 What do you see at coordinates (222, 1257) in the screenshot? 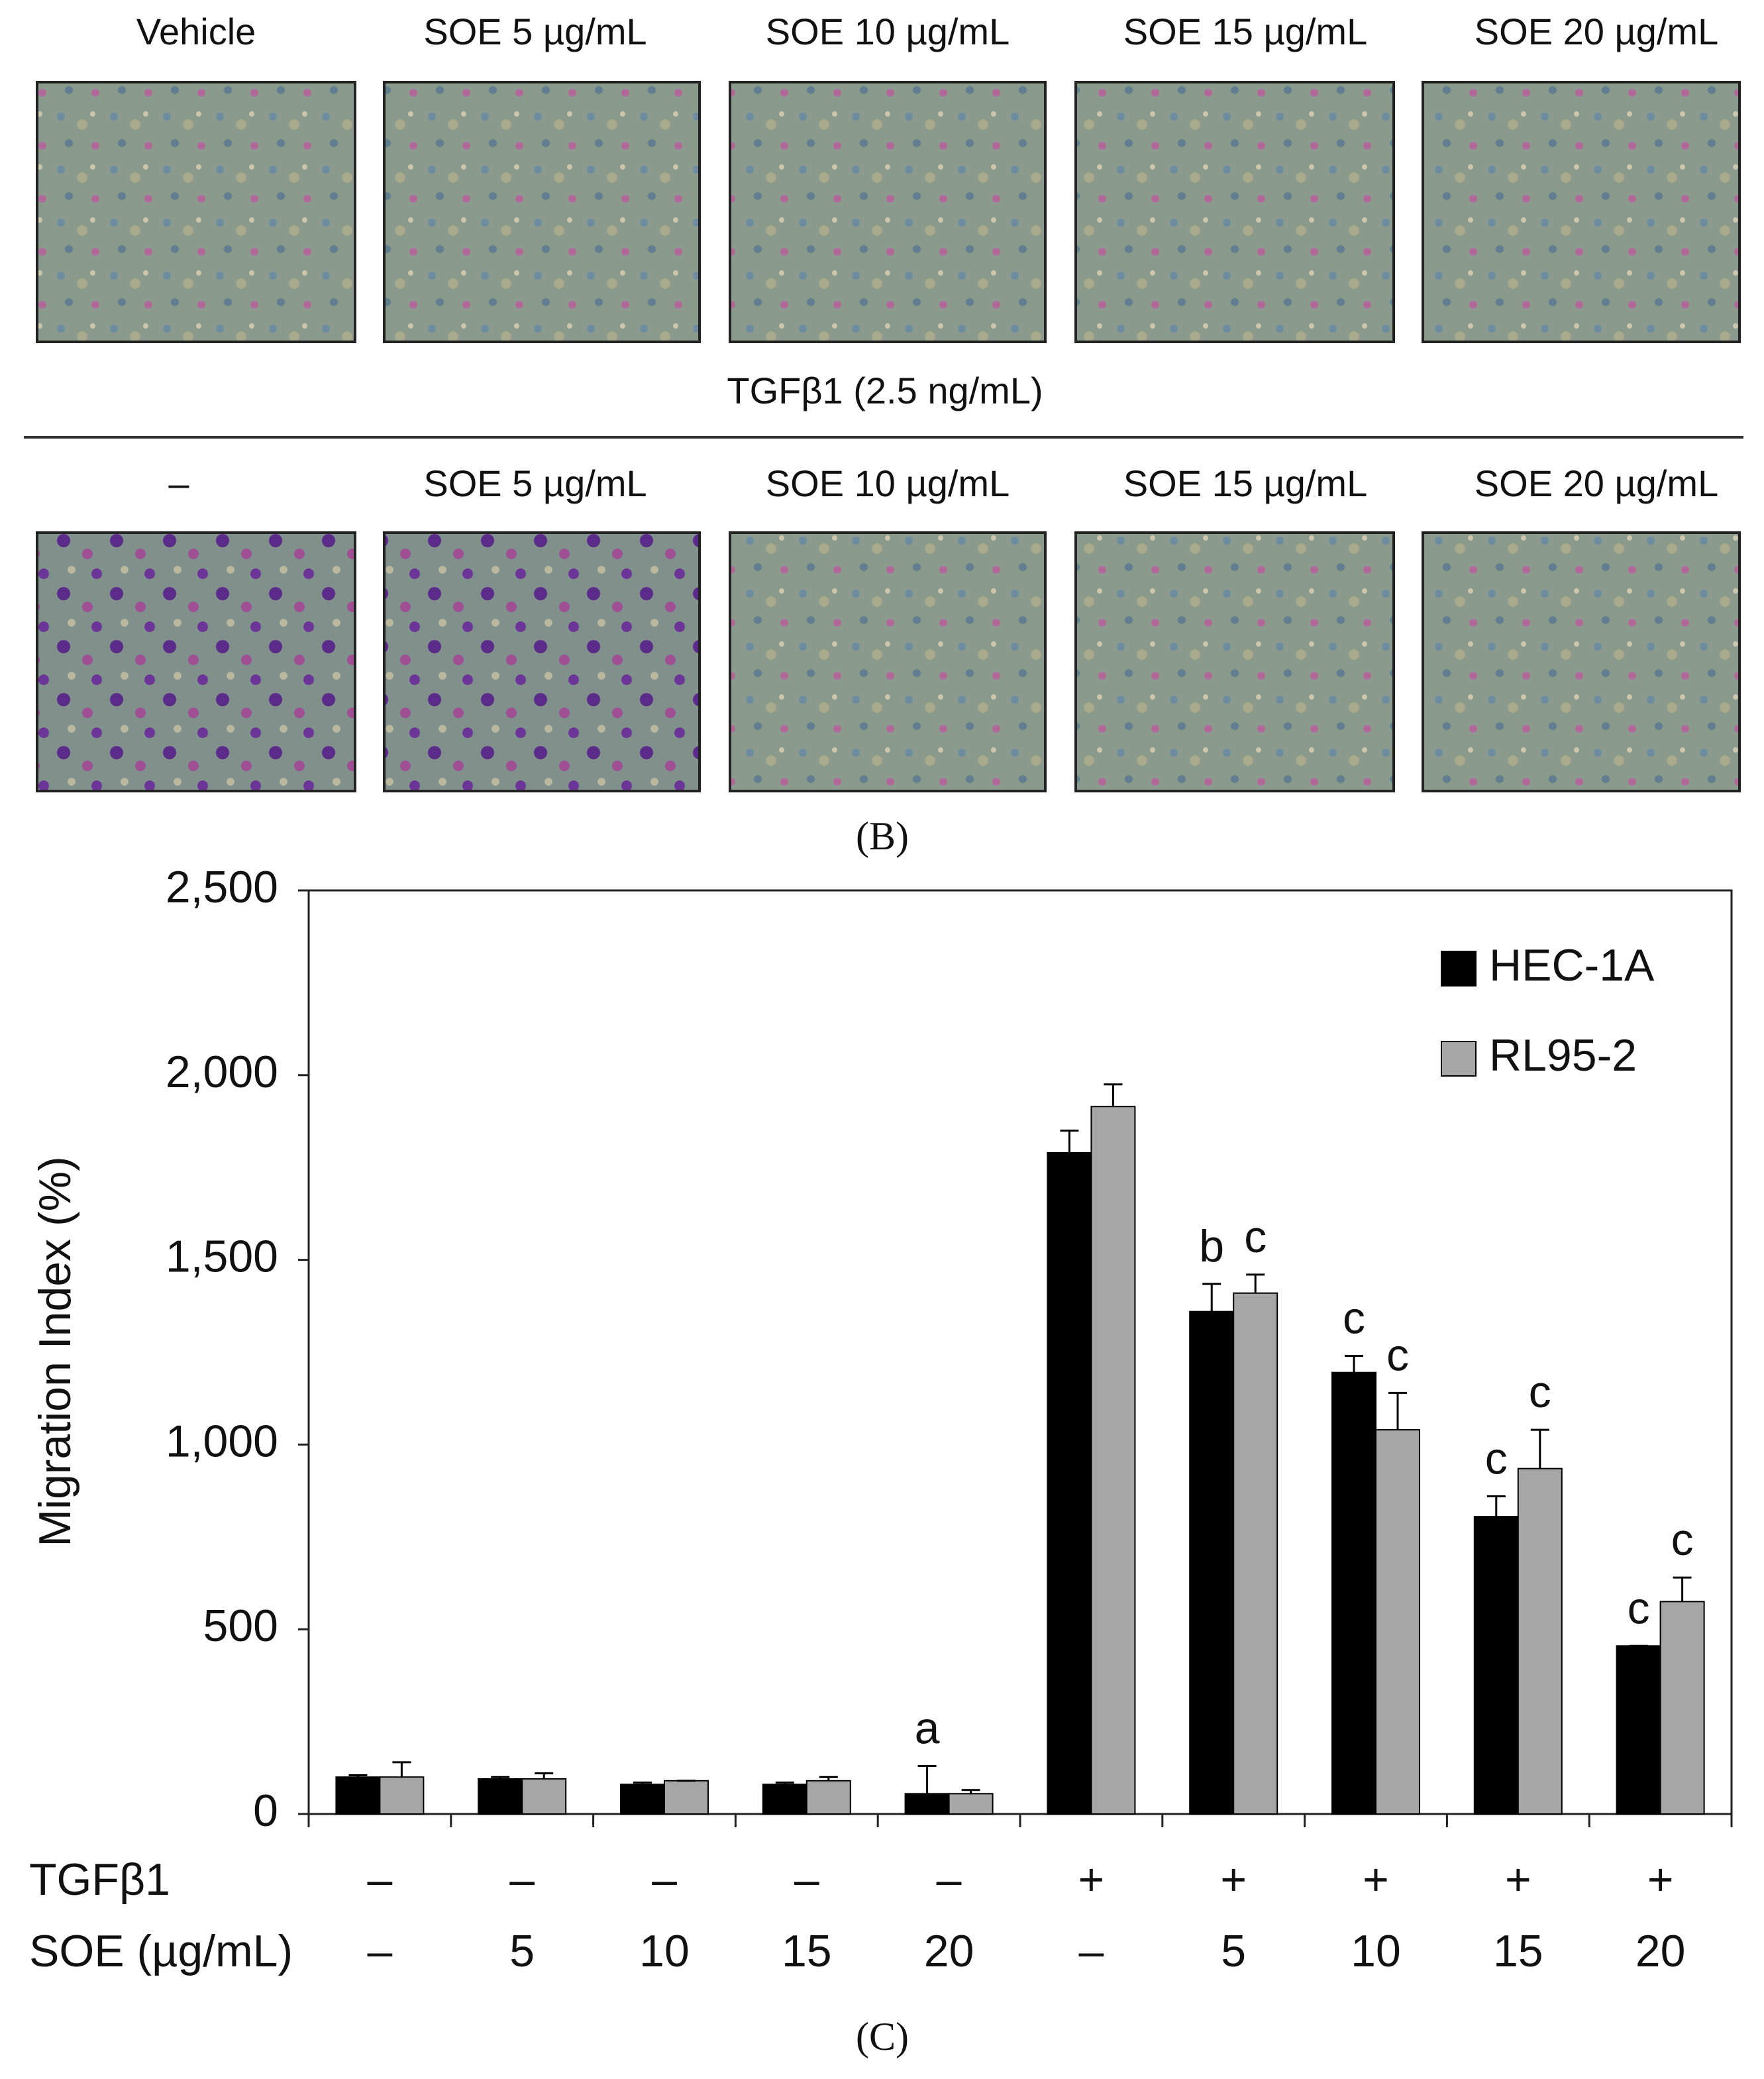
I see `y-tick-label: 1,500` at bounding box center [222, 1257].